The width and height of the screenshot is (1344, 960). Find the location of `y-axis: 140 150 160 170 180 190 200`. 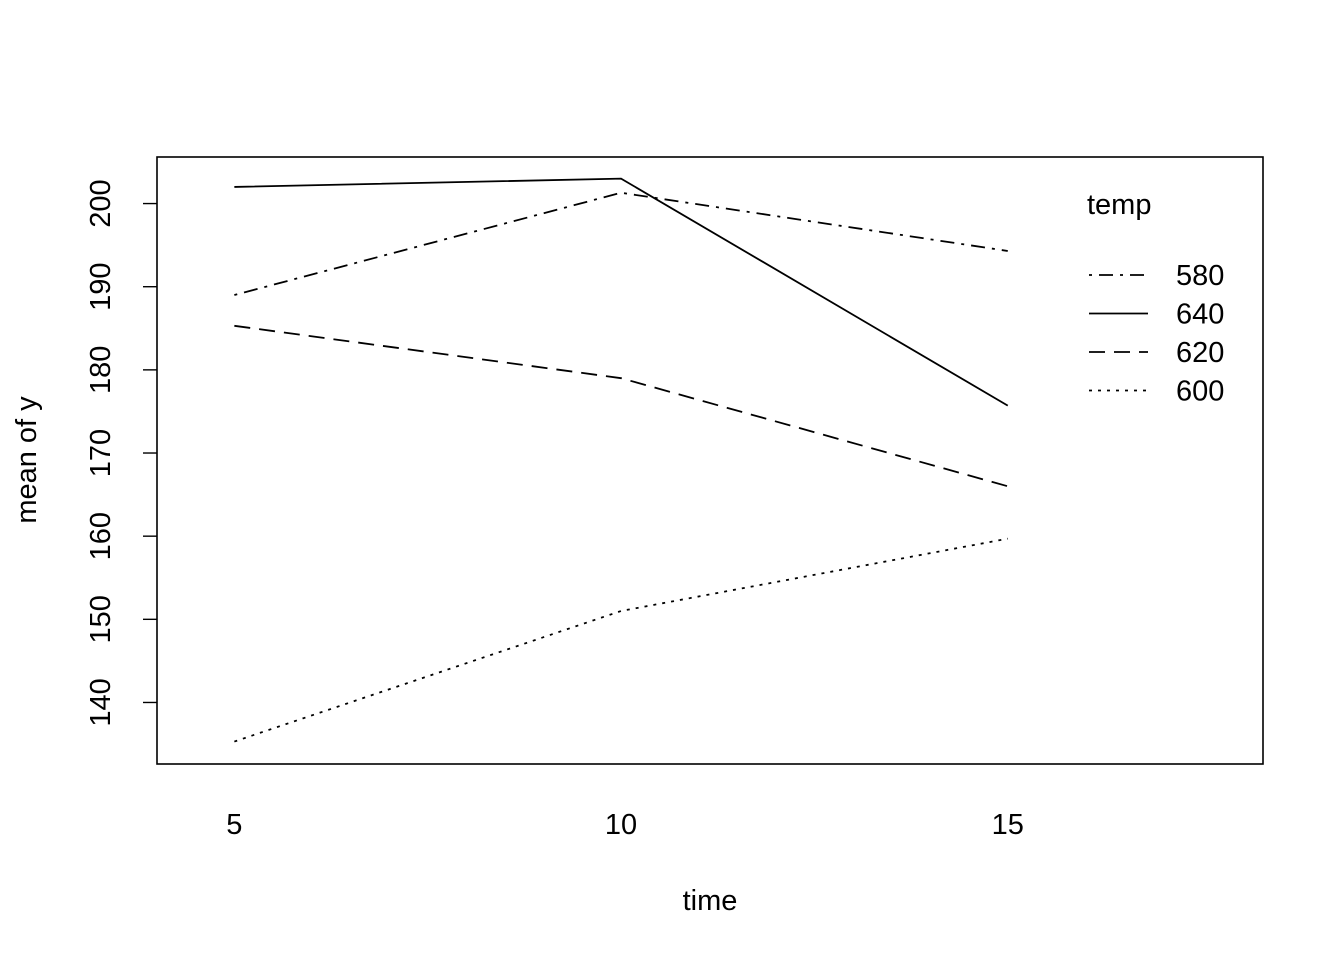

y-axis: 140 150 160 170 180 190 200 is located at coordinates (121, 453).